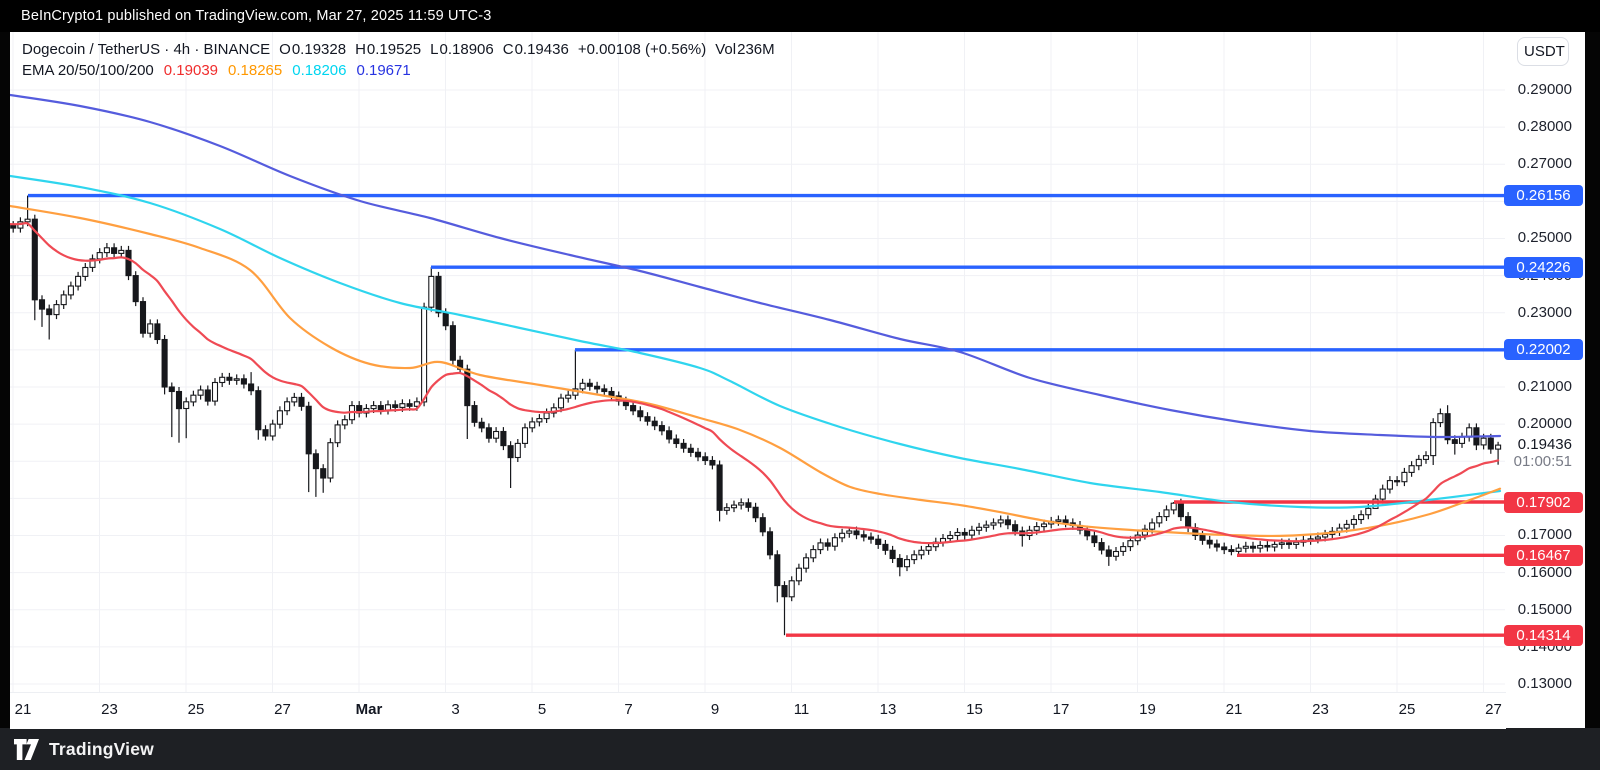 This screenshot has height=770, width=1600. Describe the element at coordinates (801, 709) in the screenshot. I see `time-tick-label: 11` at that location.